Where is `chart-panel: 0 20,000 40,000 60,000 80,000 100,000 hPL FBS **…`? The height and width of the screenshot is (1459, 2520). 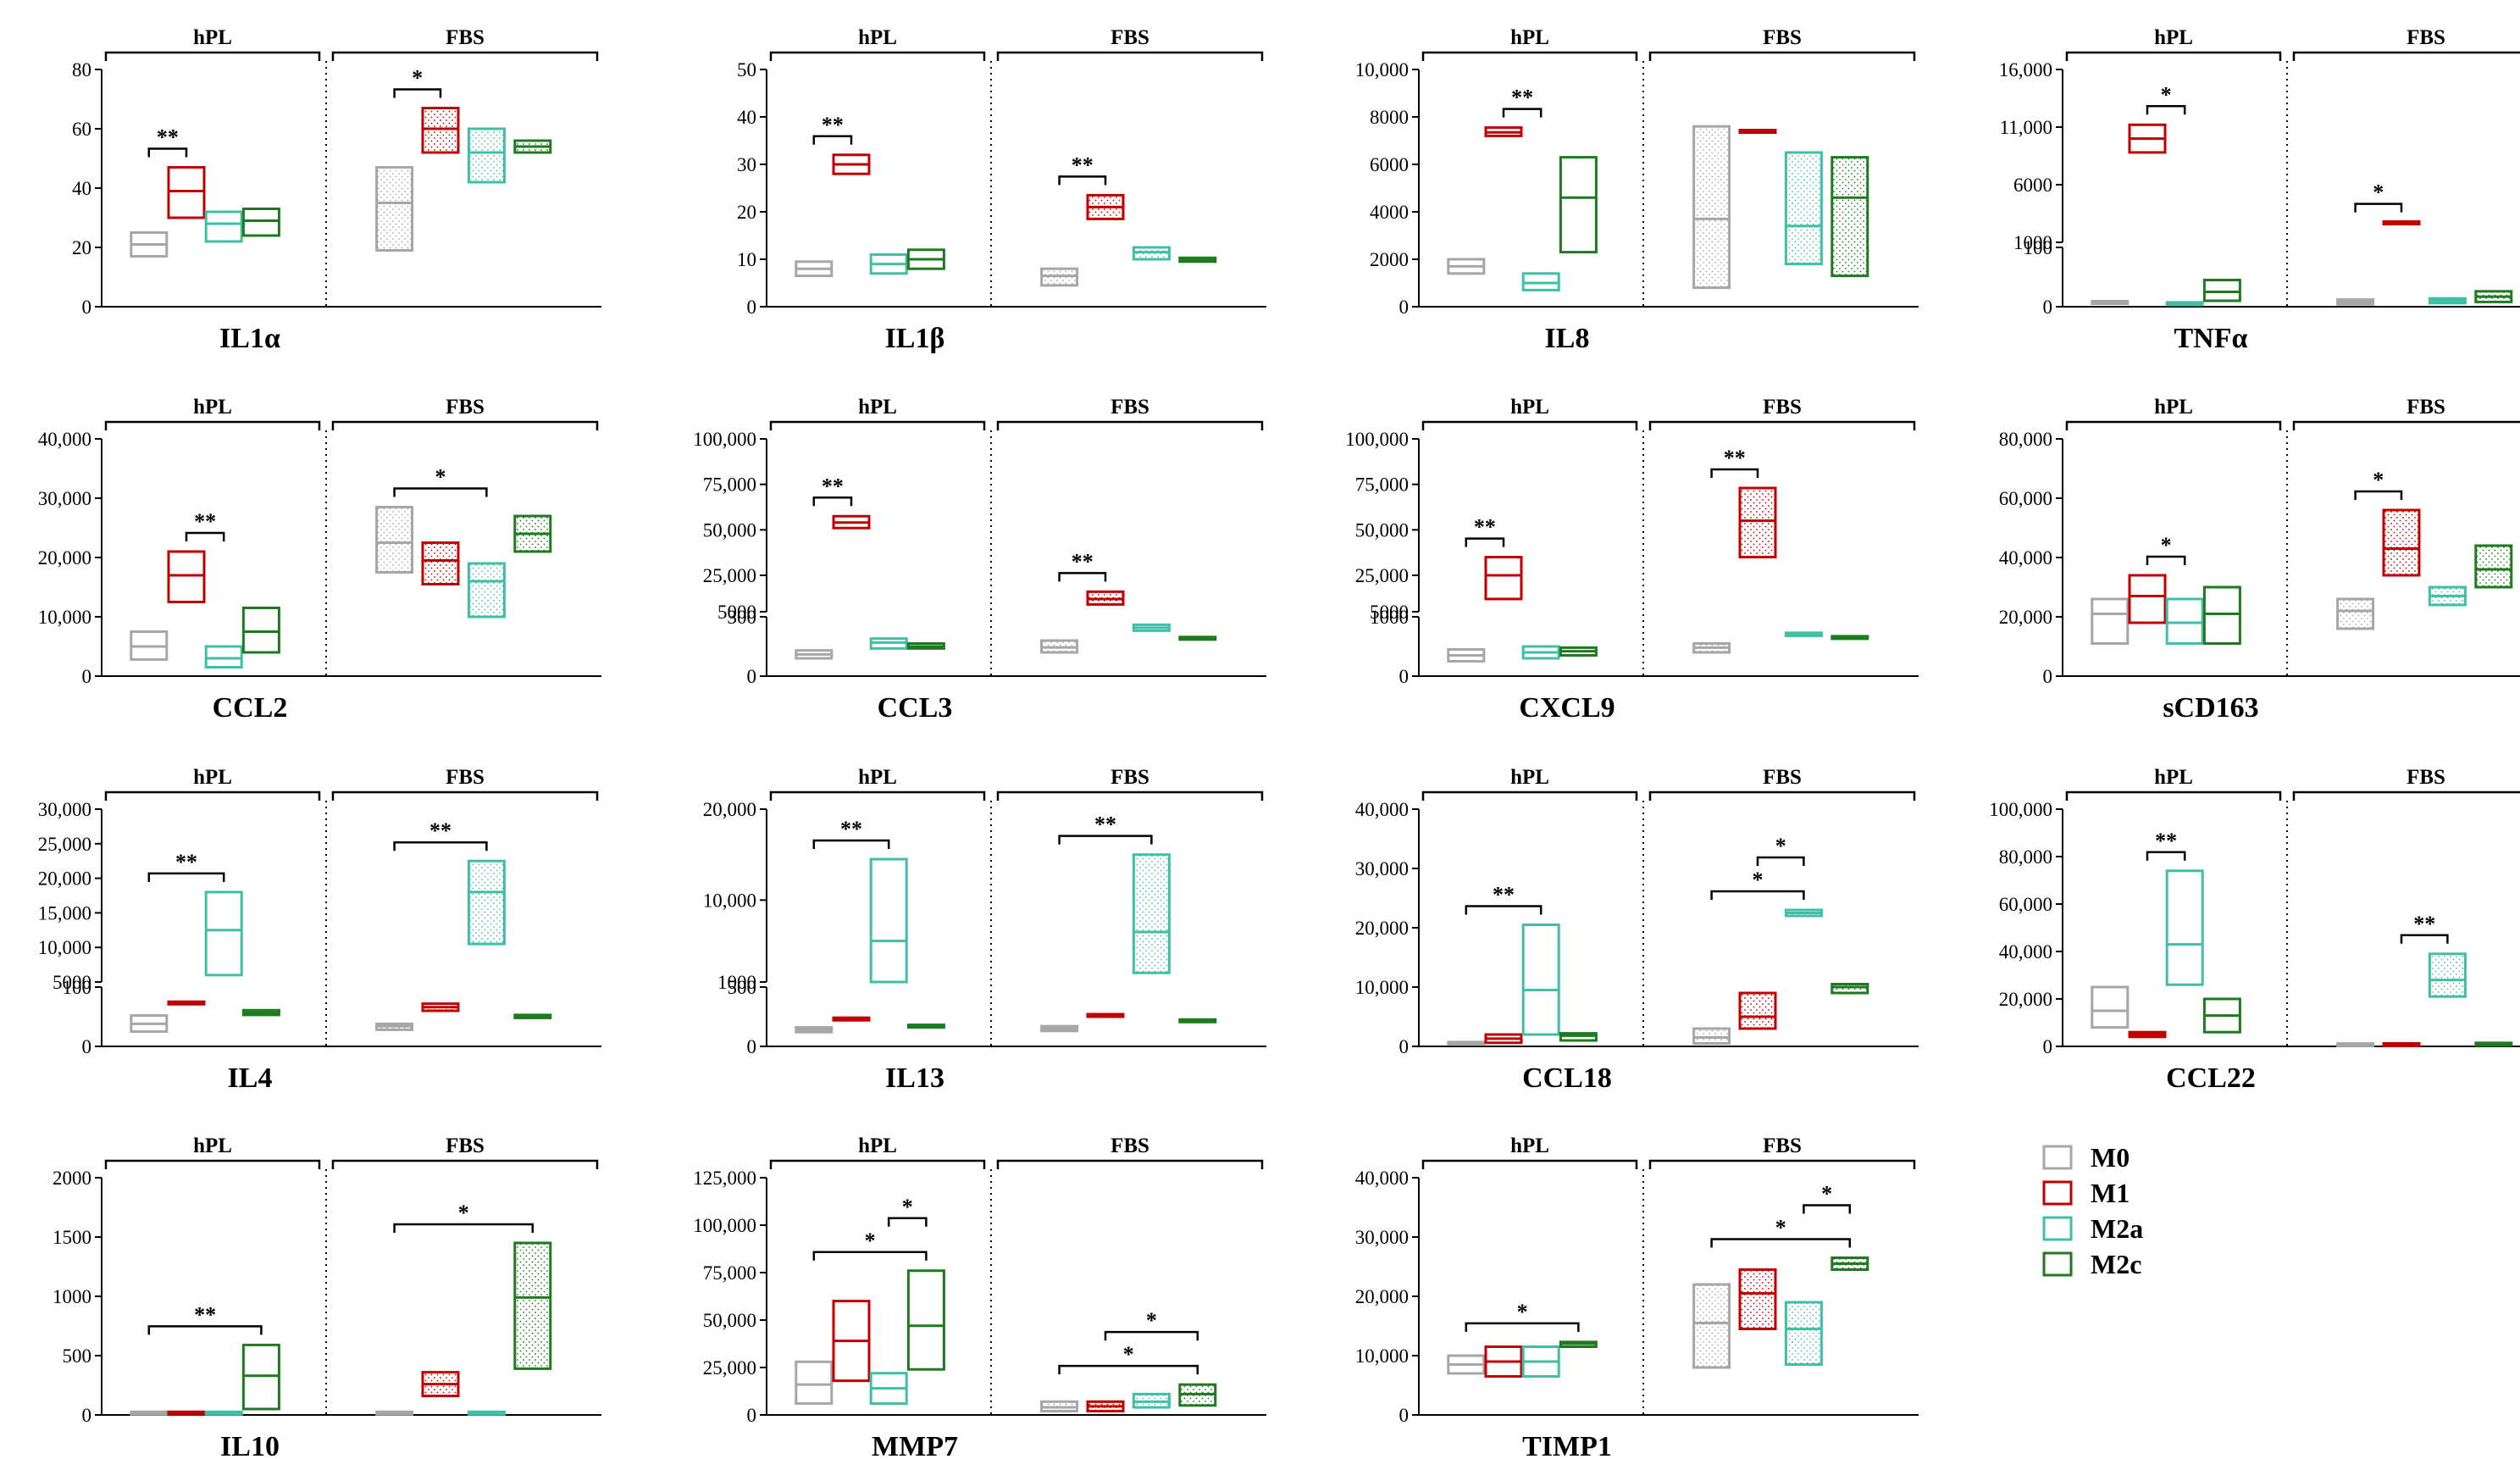 chart-panel: 0 20,000 40,000 60,000 80,000 100,000 hPL FBS **… is located at coordinates (2254, 930).